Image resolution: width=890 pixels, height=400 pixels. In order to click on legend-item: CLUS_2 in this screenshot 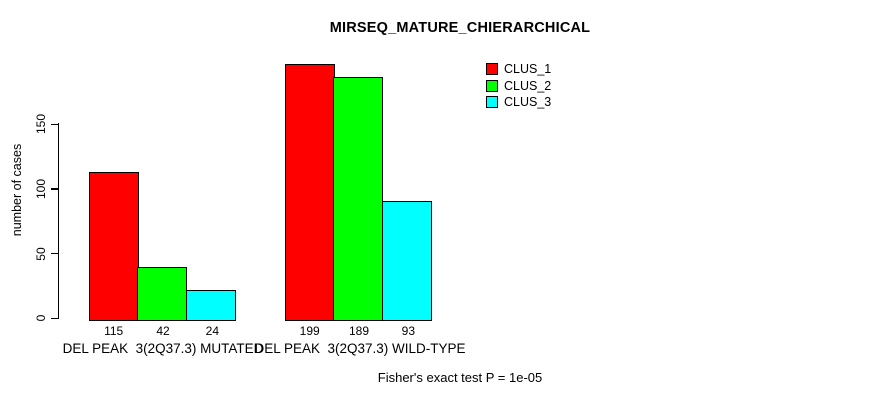, I will do `click(518, 85)`.